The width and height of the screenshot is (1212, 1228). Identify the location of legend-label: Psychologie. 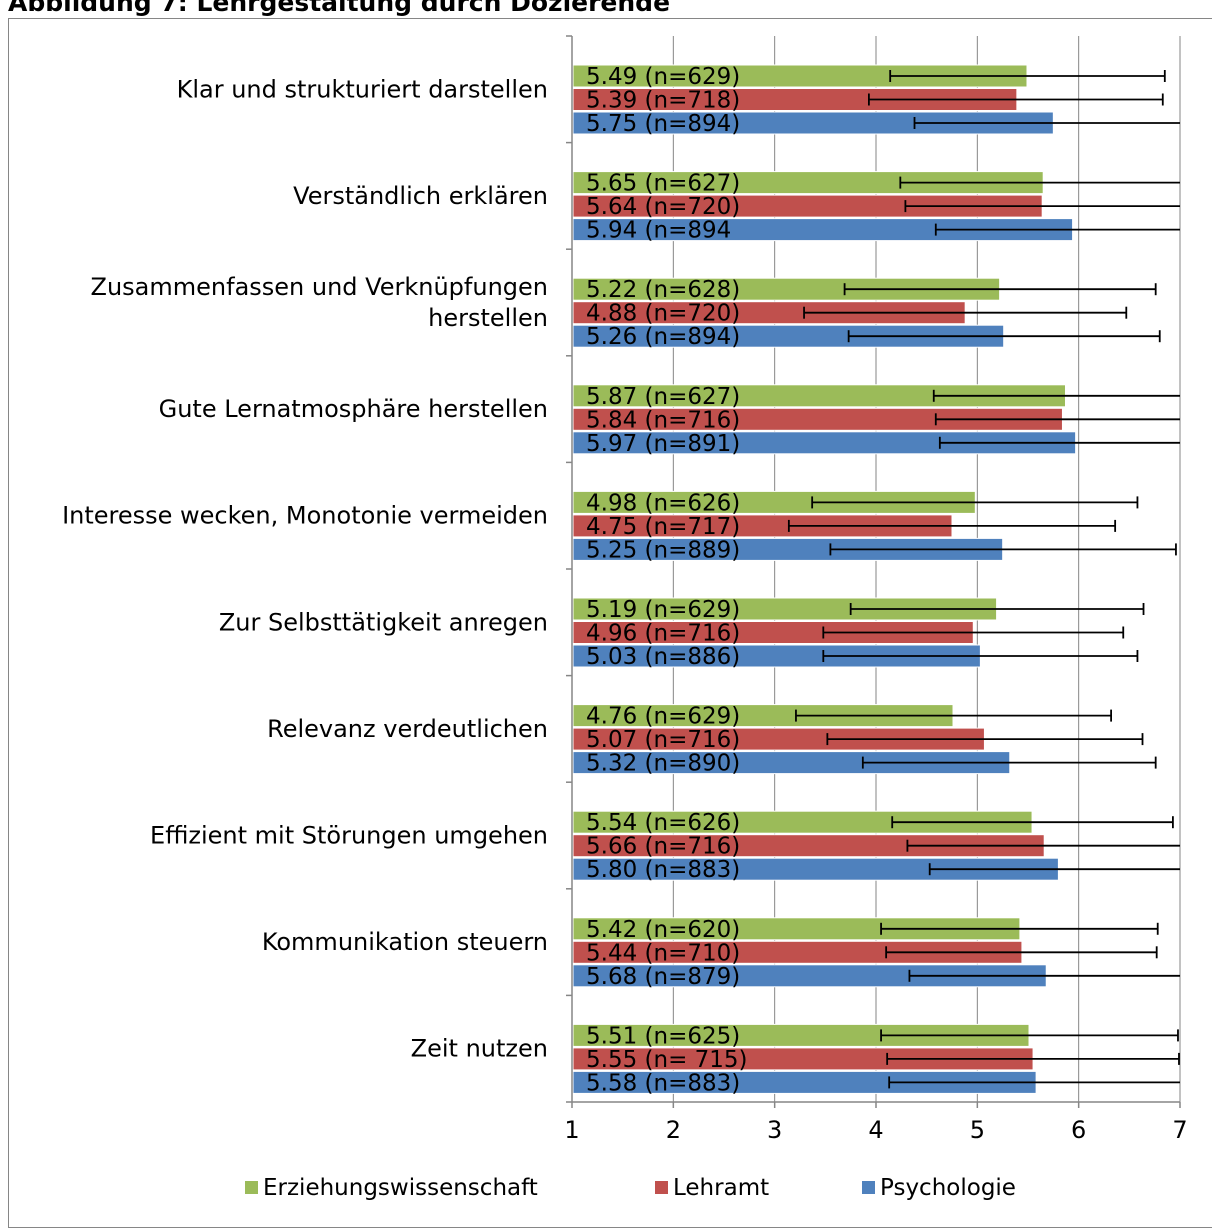
(948, 1188).